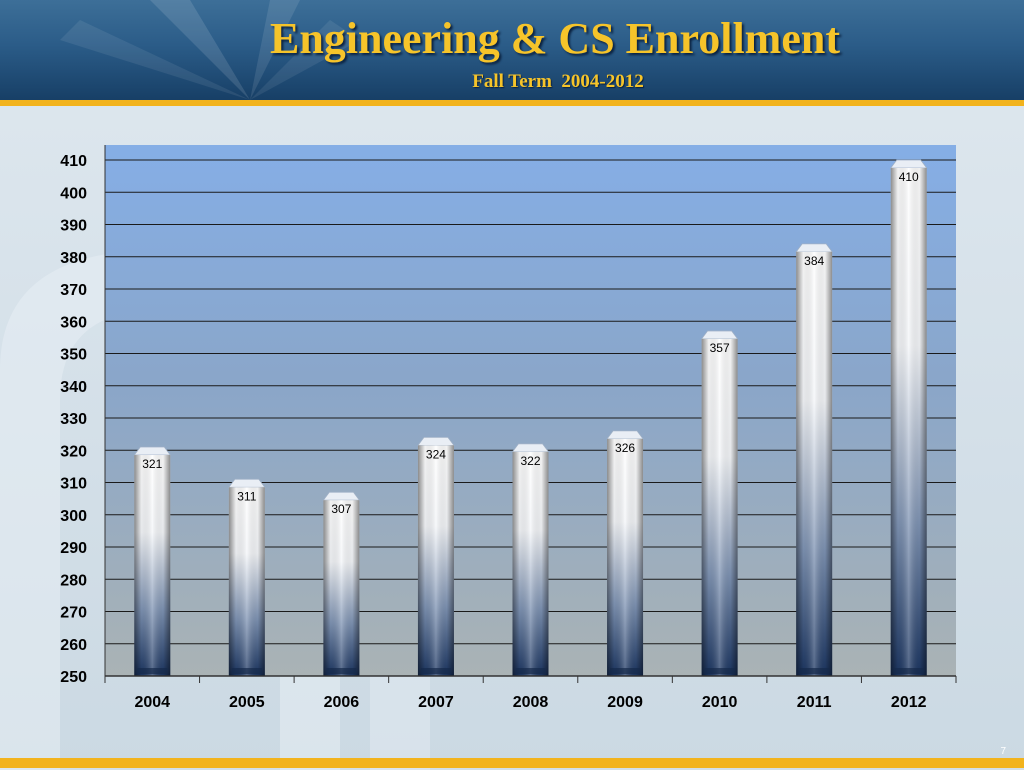 The width and height of the screenshot is (1024, 770). What do you see at coordinates (342, 702) in the screenshot?
I see `x-tick-label: 2006` at bounding box center [342, 702].